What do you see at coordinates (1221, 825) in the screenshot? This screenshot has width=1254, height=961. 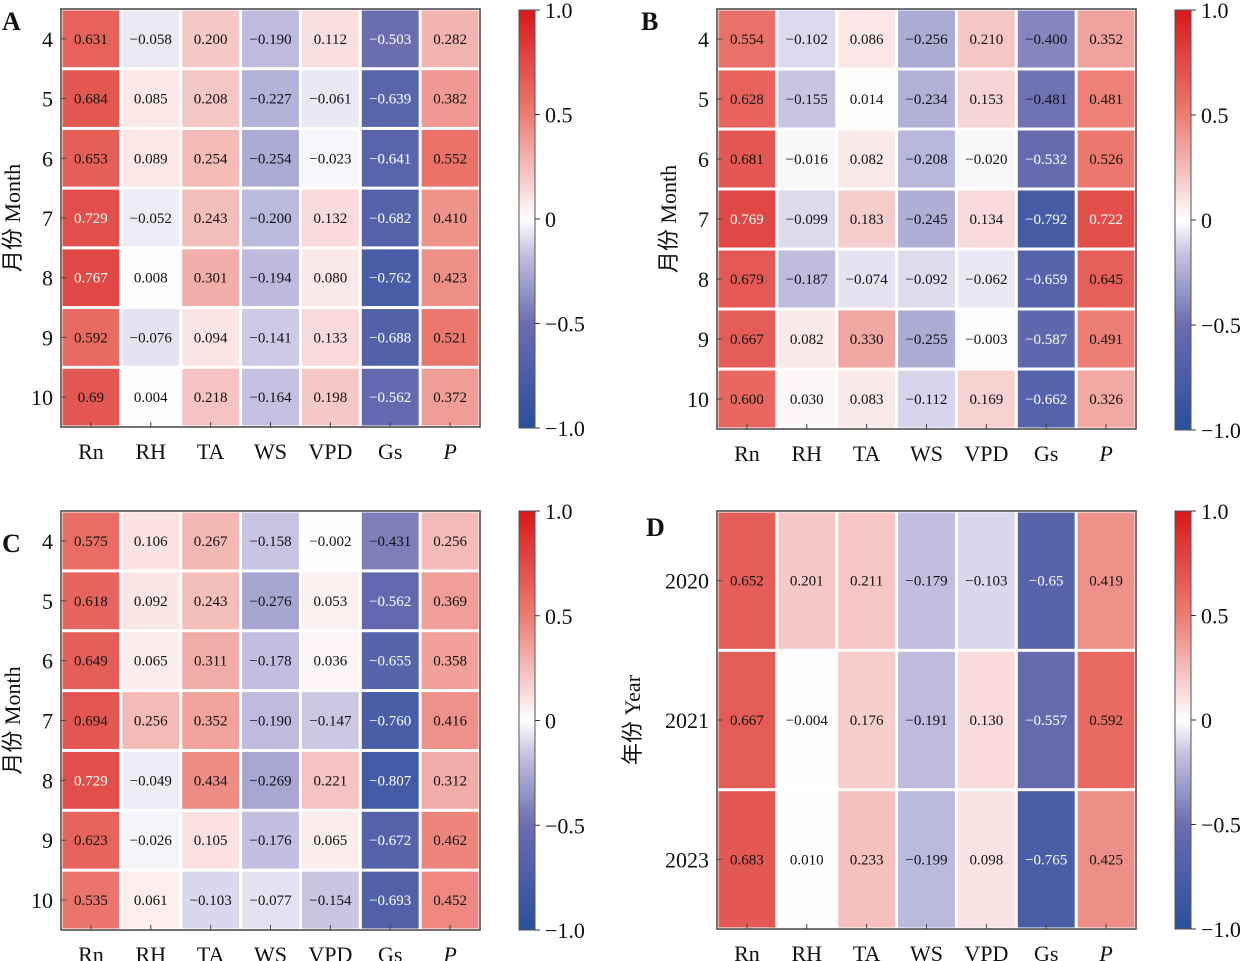 I see `colorbar-tick-label: −0.5` at bounding box center [1221, 825].